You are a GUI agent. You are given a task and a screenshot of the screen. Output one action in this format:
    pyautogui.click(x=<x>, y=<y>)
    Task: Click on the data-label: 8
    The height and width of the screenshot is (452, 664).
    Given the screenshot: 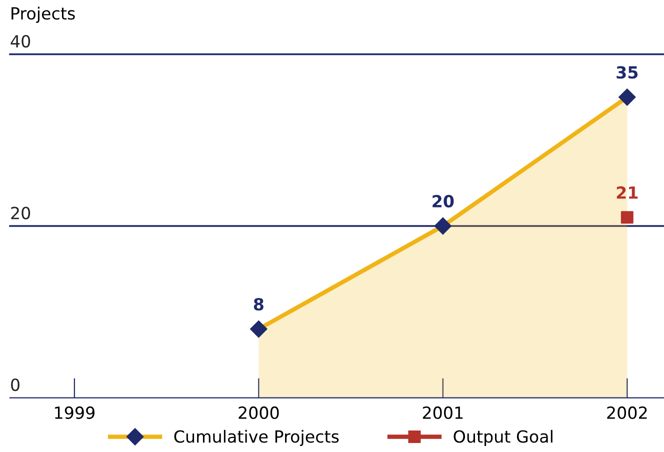 What is the action you would take?
    pyautogui.click(x=259, y=304)
    